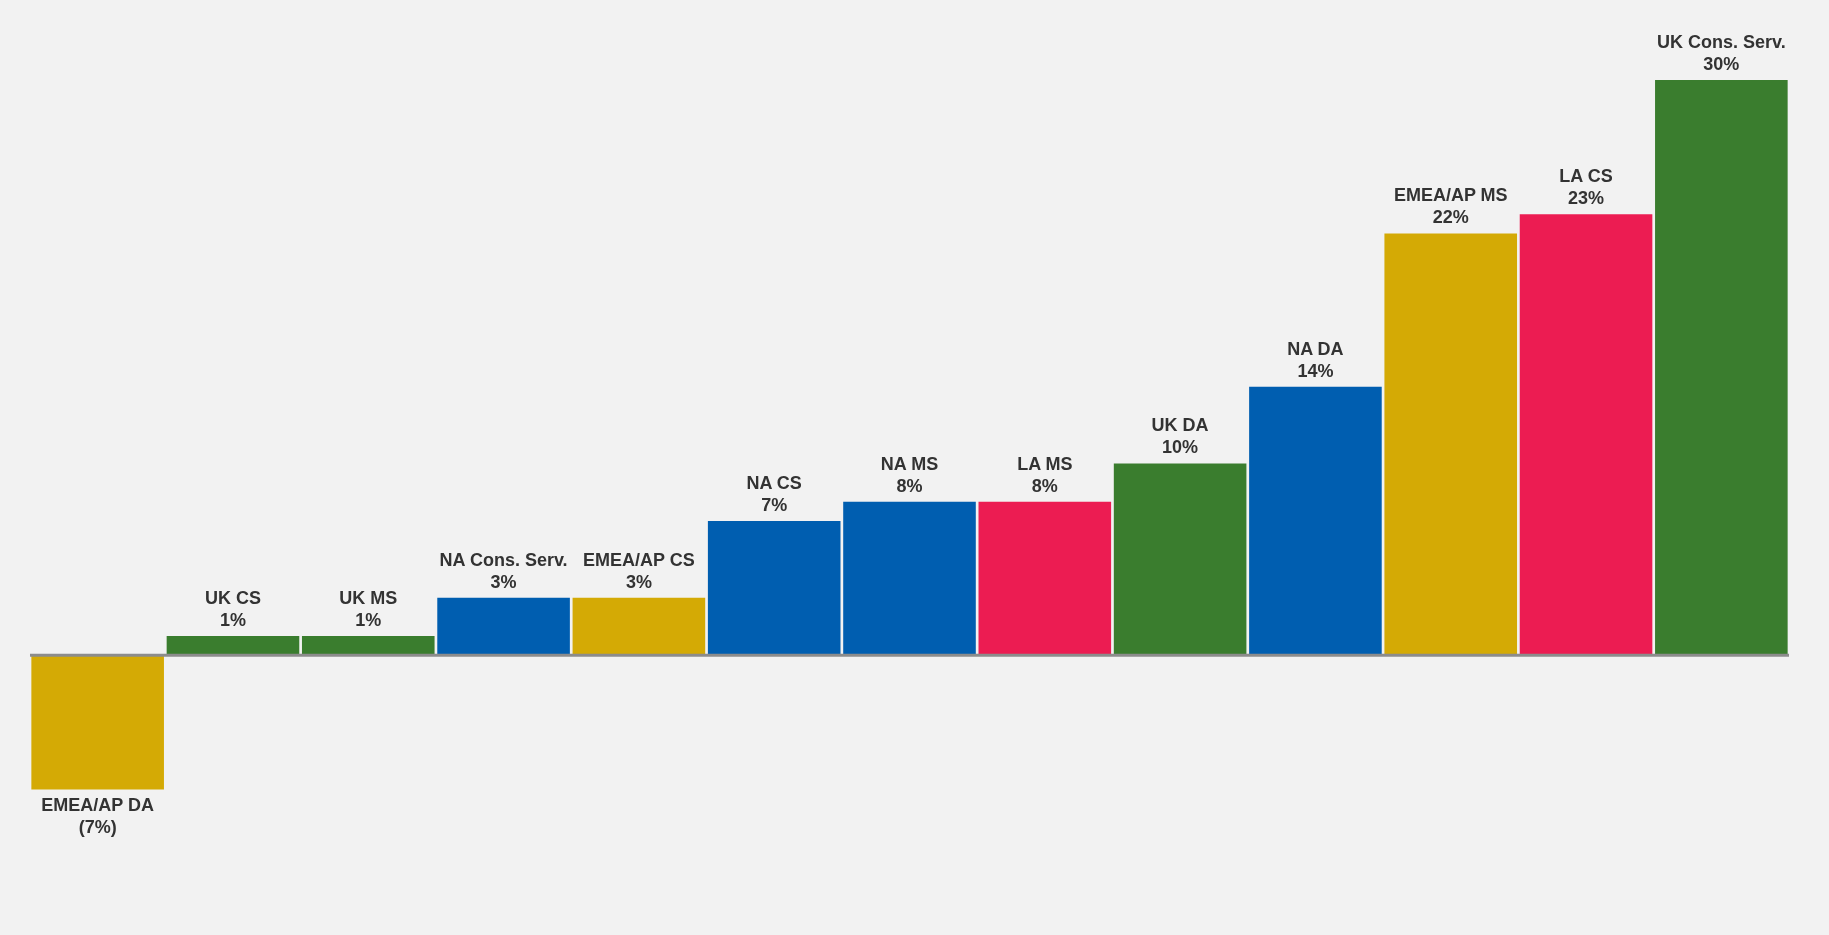 This screenshot has height=935, width=1829. Describe the element at coordinates (1315, 370) in the screenshot. I see `data-label: 14%` at that location.